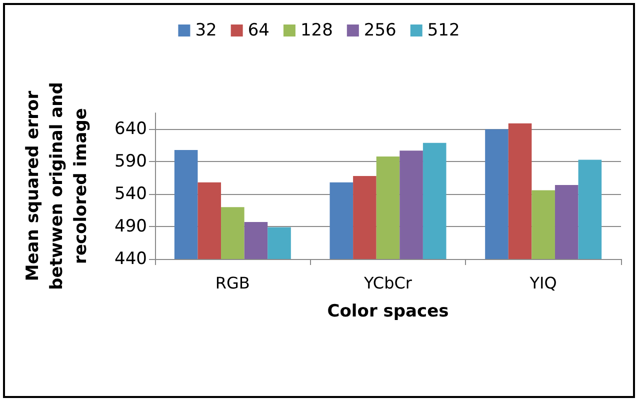 The height and width of the screenshot is (403, 640). What do you see at coordinates (443, 30) in the screenshot?
I see `legend-label: 512` at bounding box center [443, 30].